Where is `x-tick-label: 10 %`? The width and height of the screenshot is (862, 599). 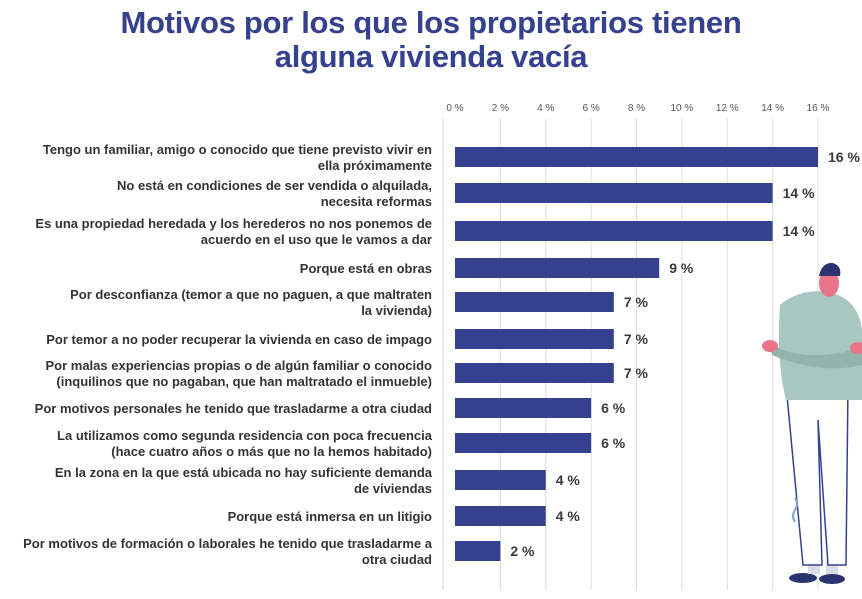
x-tick-label: 10 % is located at coordinates (681, 108).